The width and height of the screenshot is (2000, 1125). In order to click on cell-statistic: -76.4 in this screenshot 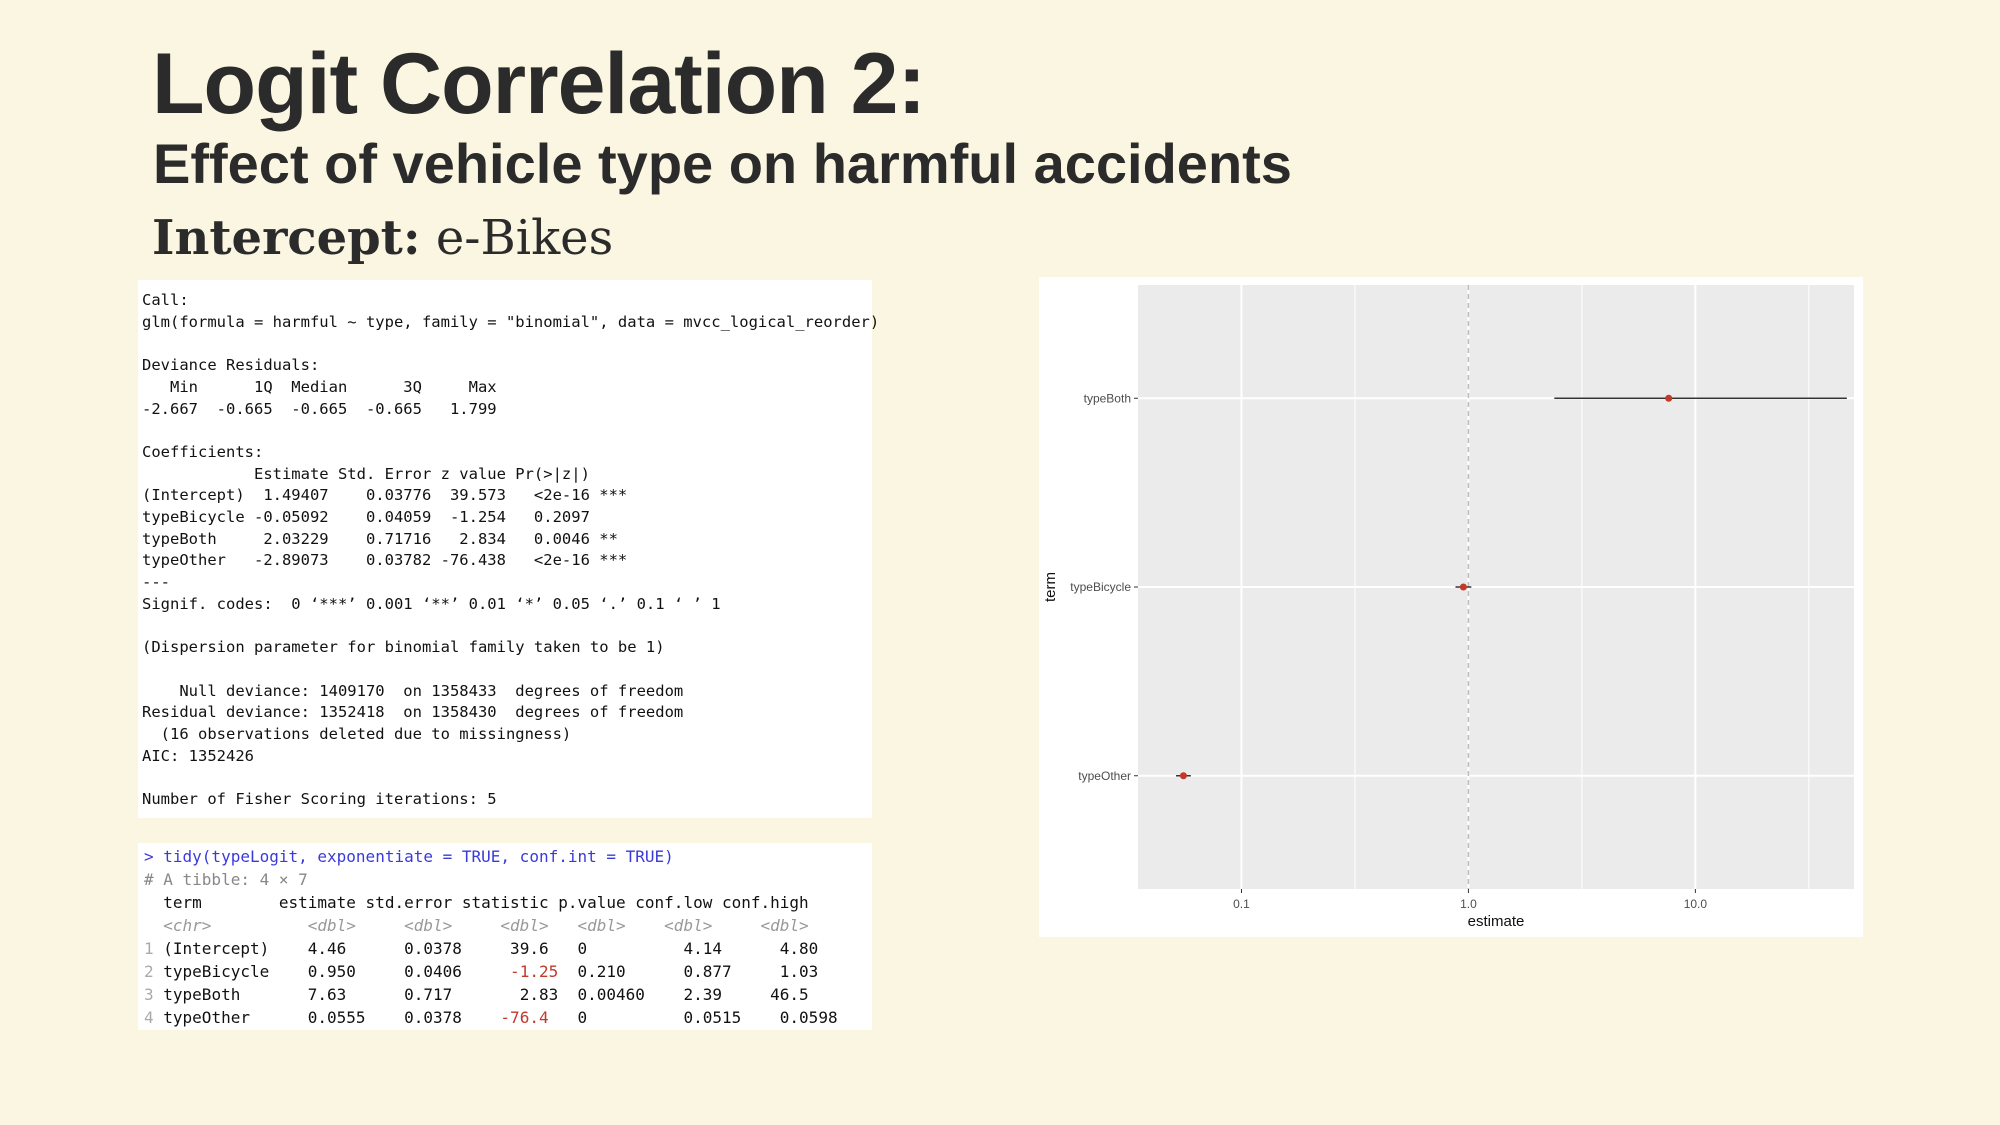, I will do `click(514, 1017)`.